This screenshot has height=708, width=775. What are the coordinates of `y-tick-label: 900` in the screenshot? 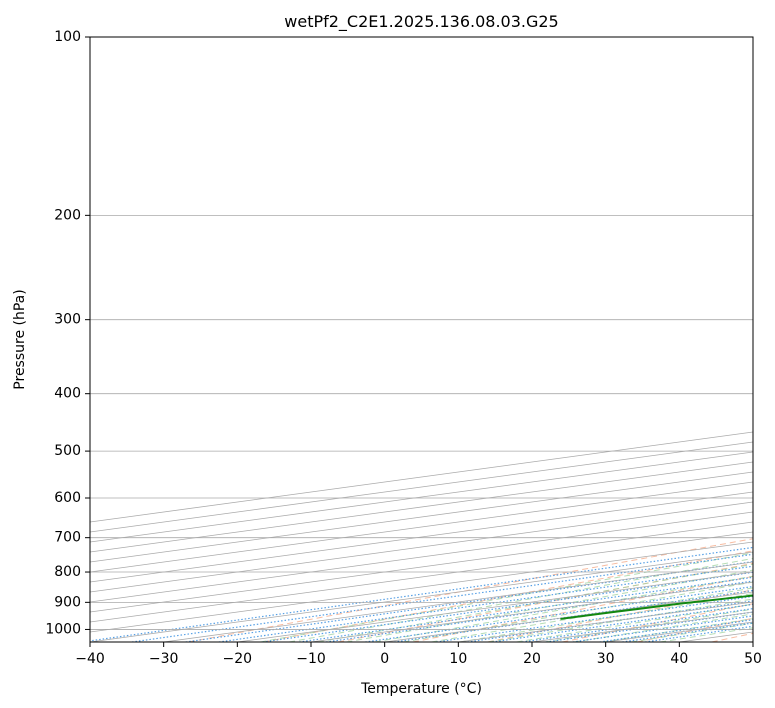 It's located at (67, 602).